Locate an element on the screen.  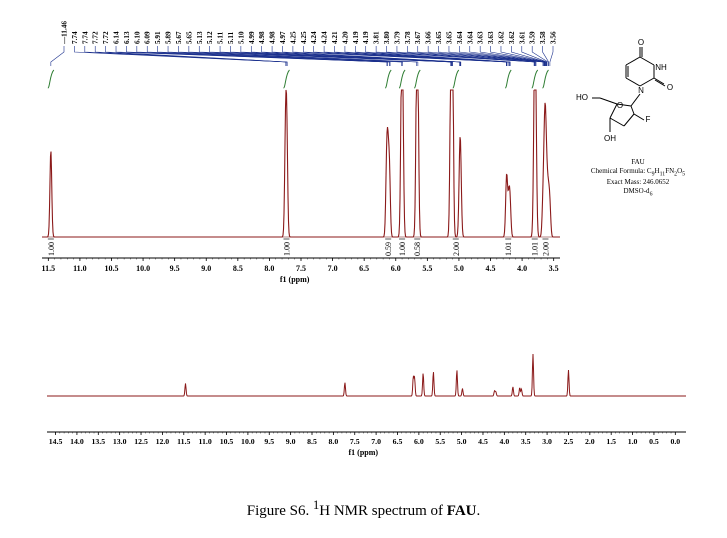
nitrogen-label: N is located at coordinates (641, 90).